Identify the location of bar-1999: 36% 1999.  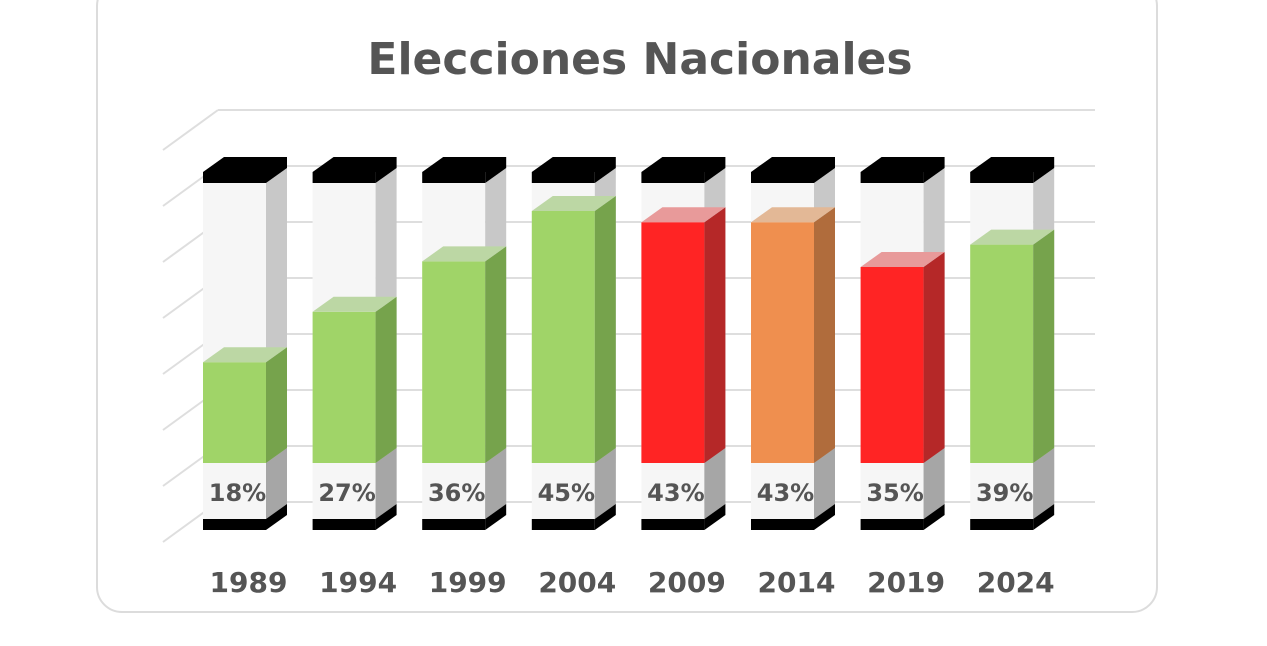
(464, 378).